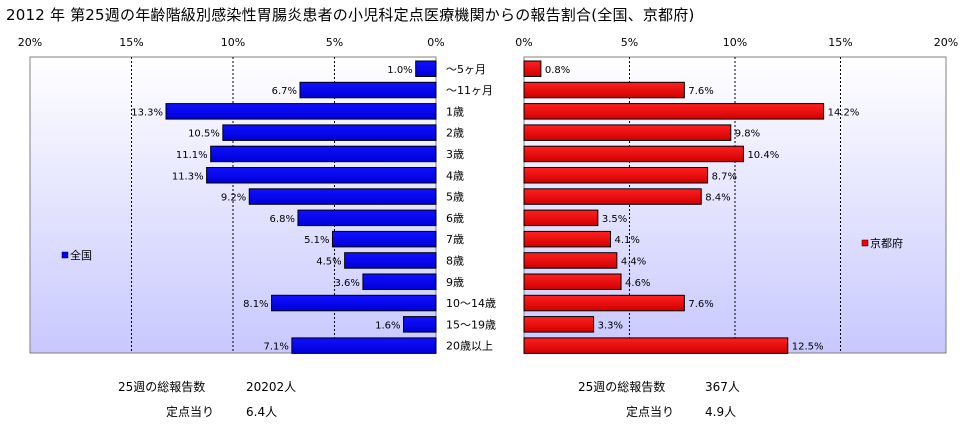  What do you see at coordinates (131, 42) in the screenshot?
I see `left-tick-label: 15%` at bounding box center [131, 42].